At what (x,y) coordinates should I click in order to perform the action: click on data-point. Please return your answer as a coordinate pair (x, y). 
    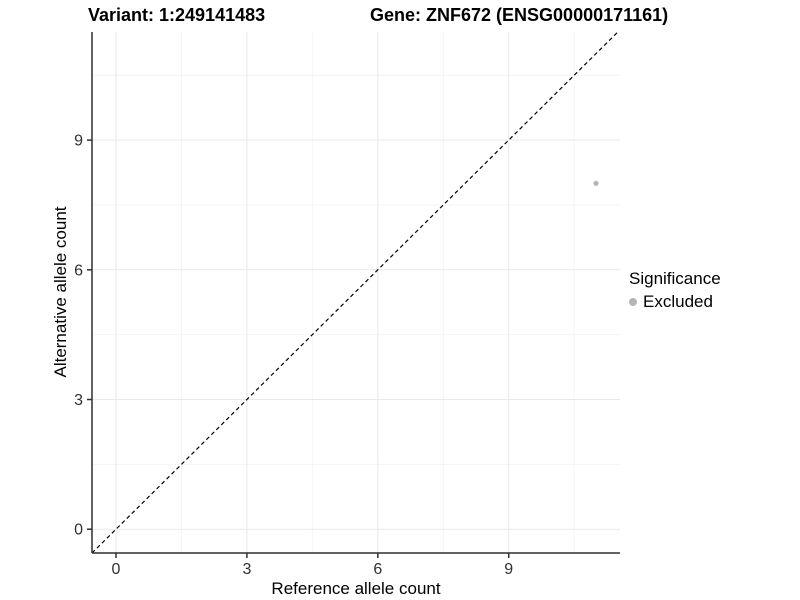
    Looking at the image, I should click on (596, 183).